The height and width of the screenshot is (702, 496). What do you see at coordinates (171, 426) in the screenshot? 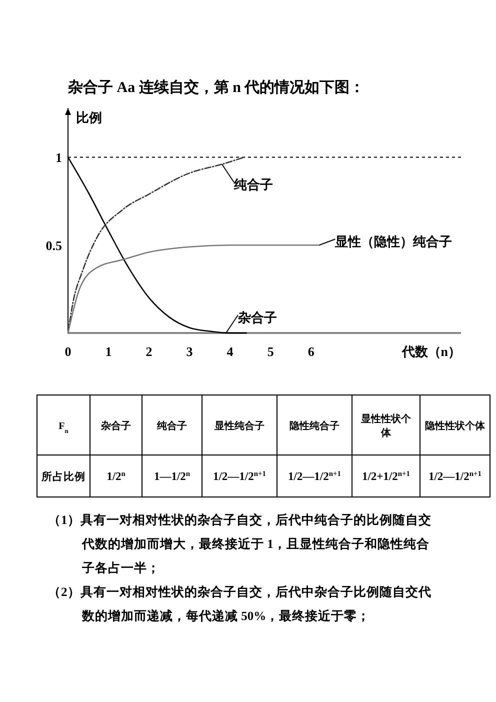
I see `text: 纯合子` at bounding box center [171, 426].